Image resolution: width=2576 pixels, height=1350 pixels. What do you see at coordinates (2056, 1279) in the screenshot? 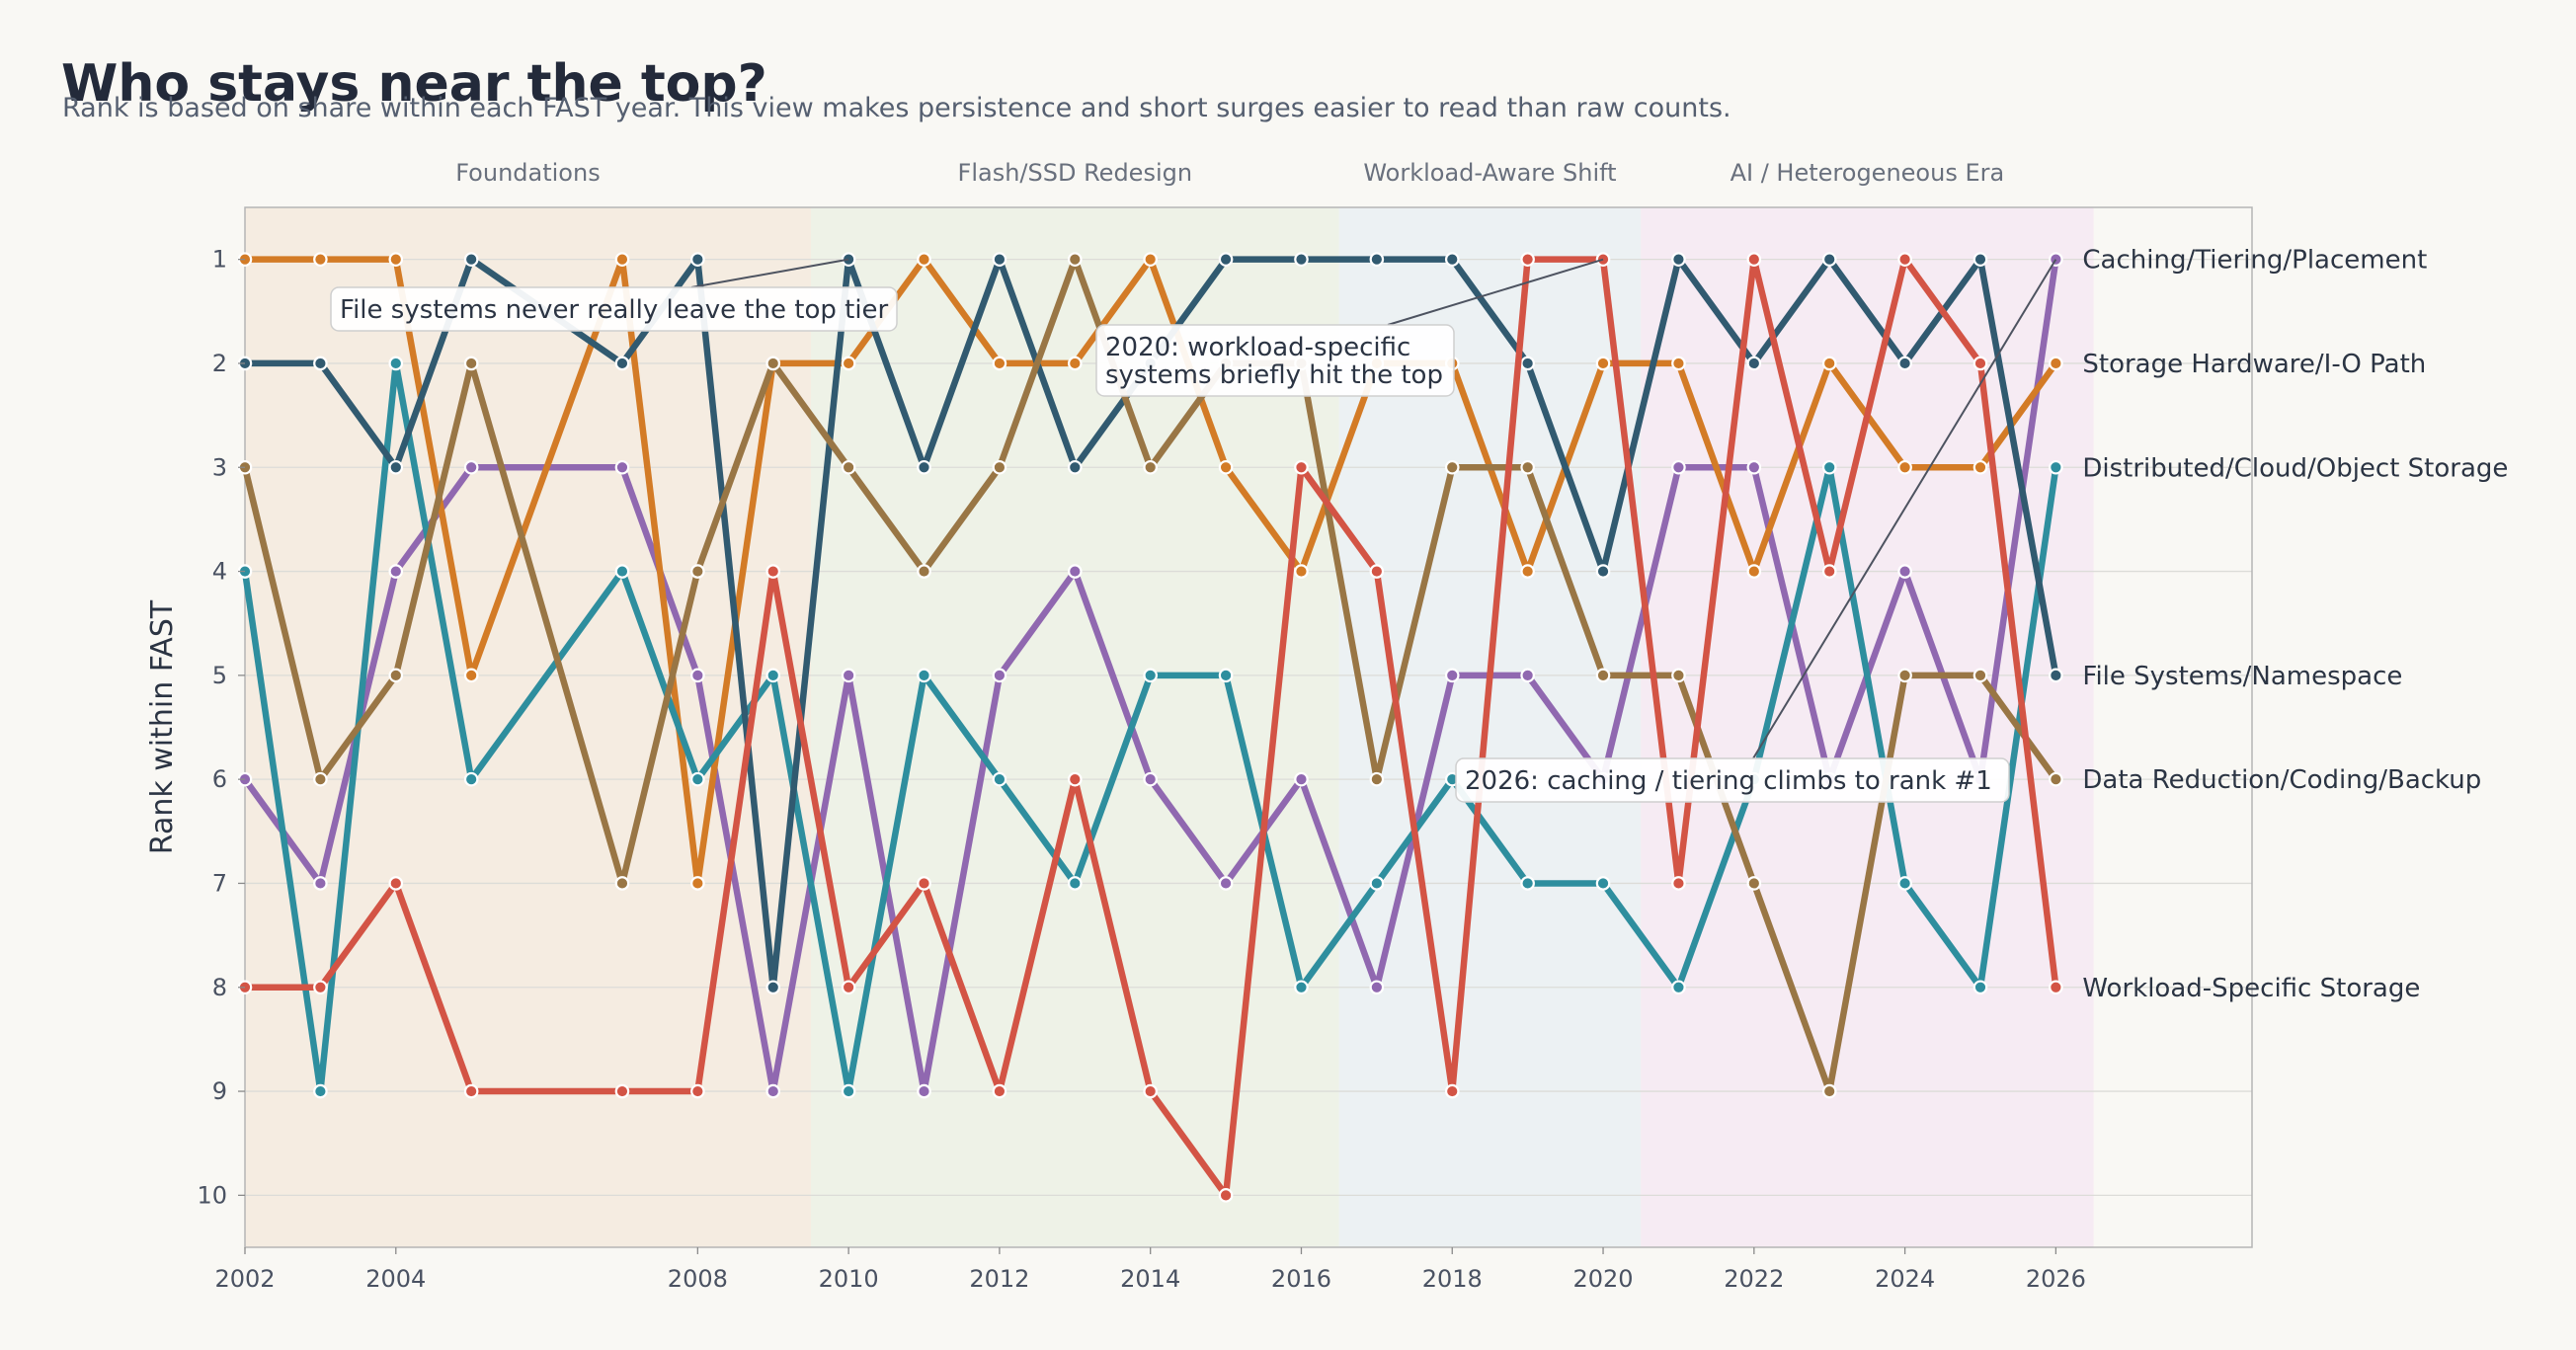
I see `x-tick-label: 2026` at bounding box center [2056, 1279].